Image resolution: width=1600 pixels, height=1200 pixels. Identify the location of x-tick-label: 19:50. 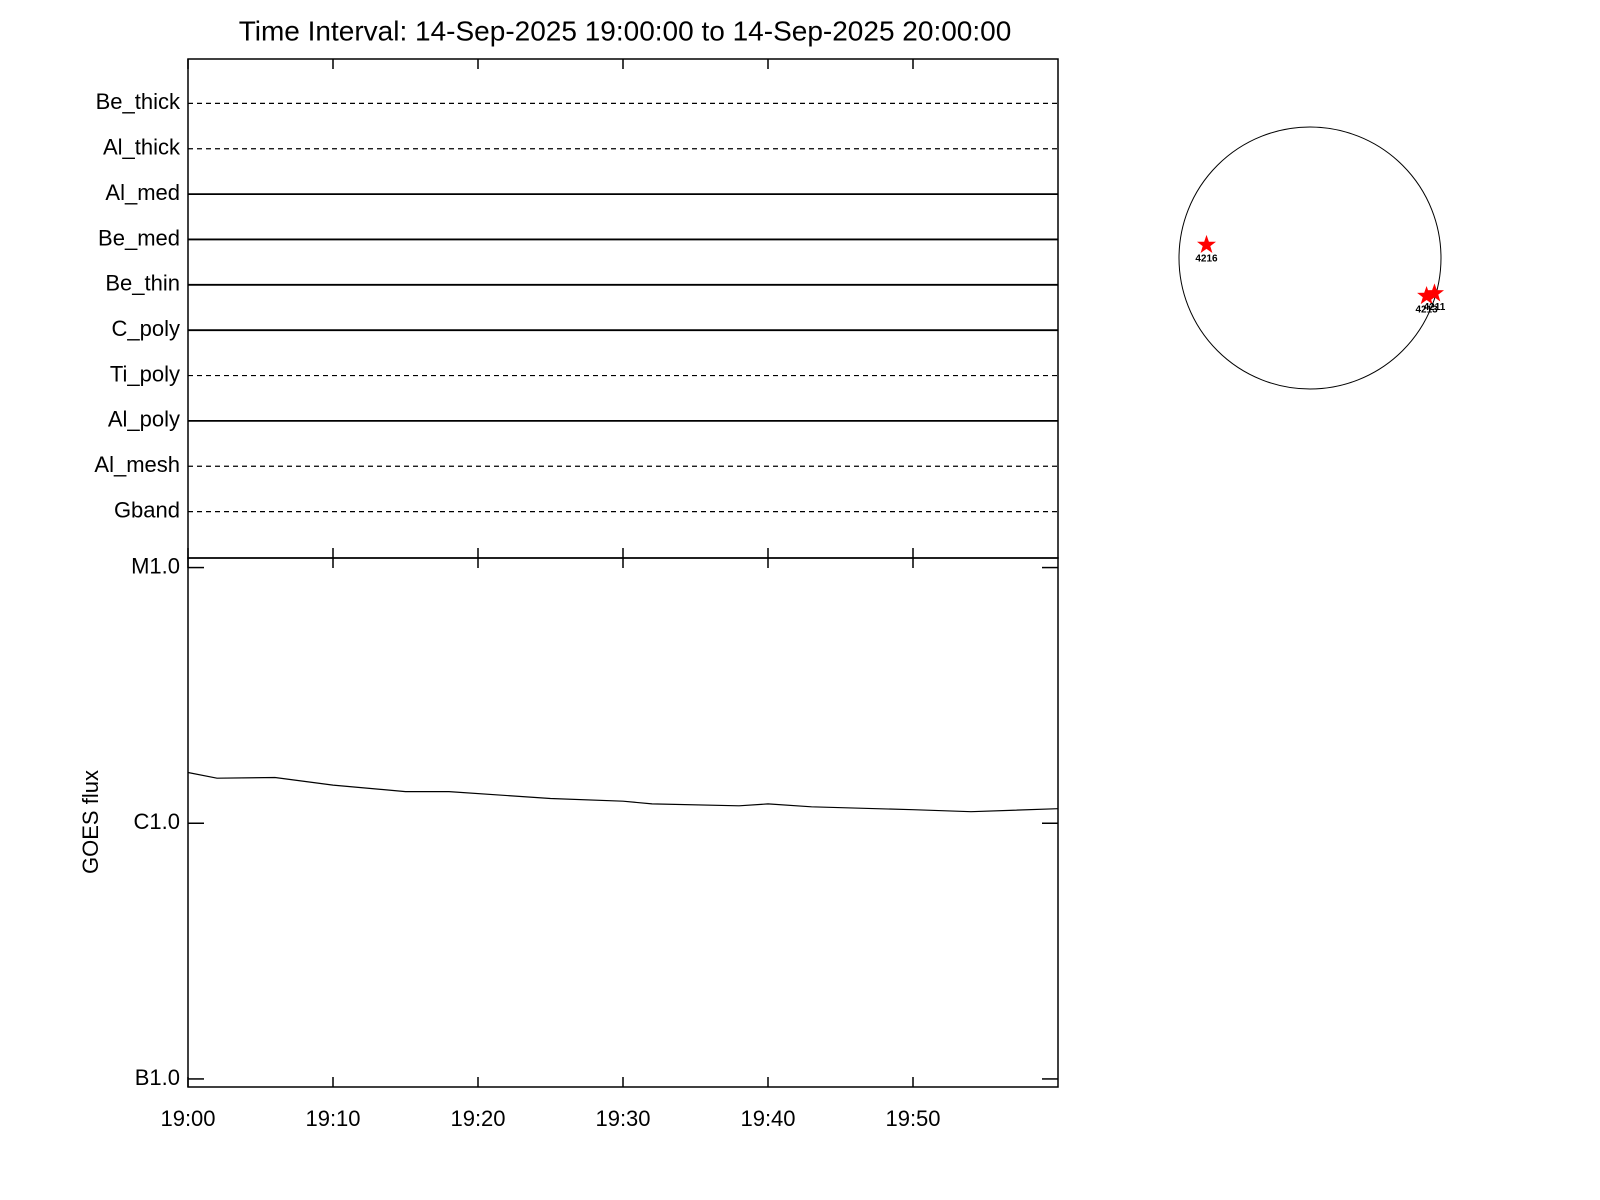
(912, 1118).